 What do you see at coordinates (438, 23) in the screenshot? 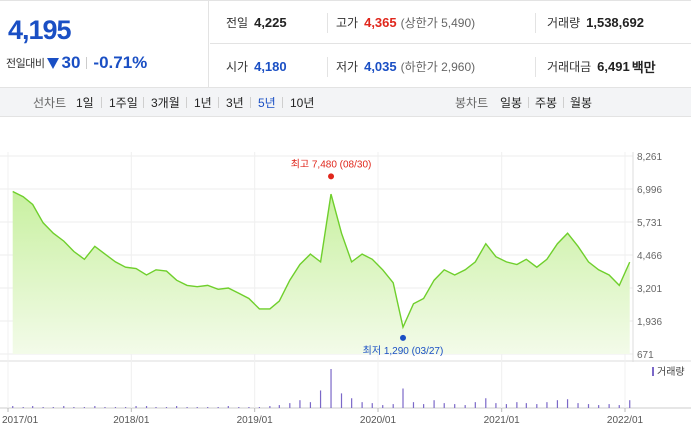
I see `stat-sub: (상한가 5,490)` at bounding box center [438, 23].